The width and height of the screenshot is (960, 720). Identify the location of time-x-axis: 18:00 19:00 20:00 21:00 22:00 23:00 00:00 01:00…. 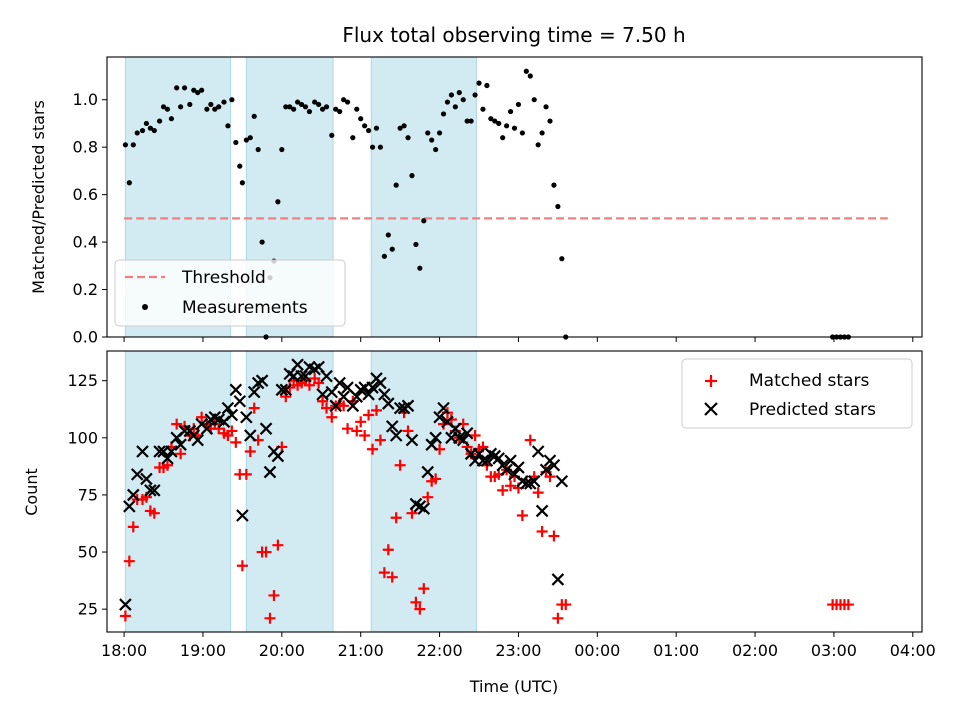
(518, 646).